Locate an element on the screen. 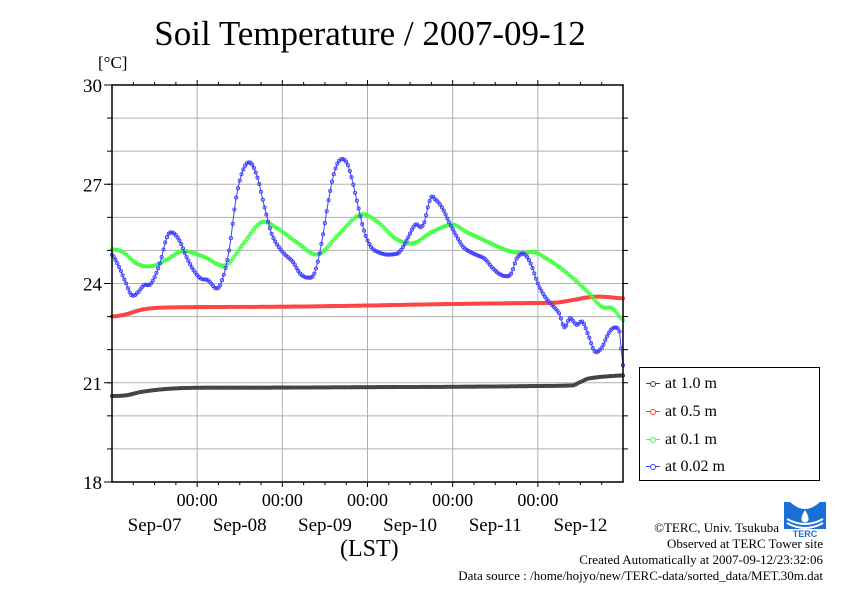 This screenshot has width=842, height=595. x-date-label: Sep-08 is located at coordinates (240, 525).